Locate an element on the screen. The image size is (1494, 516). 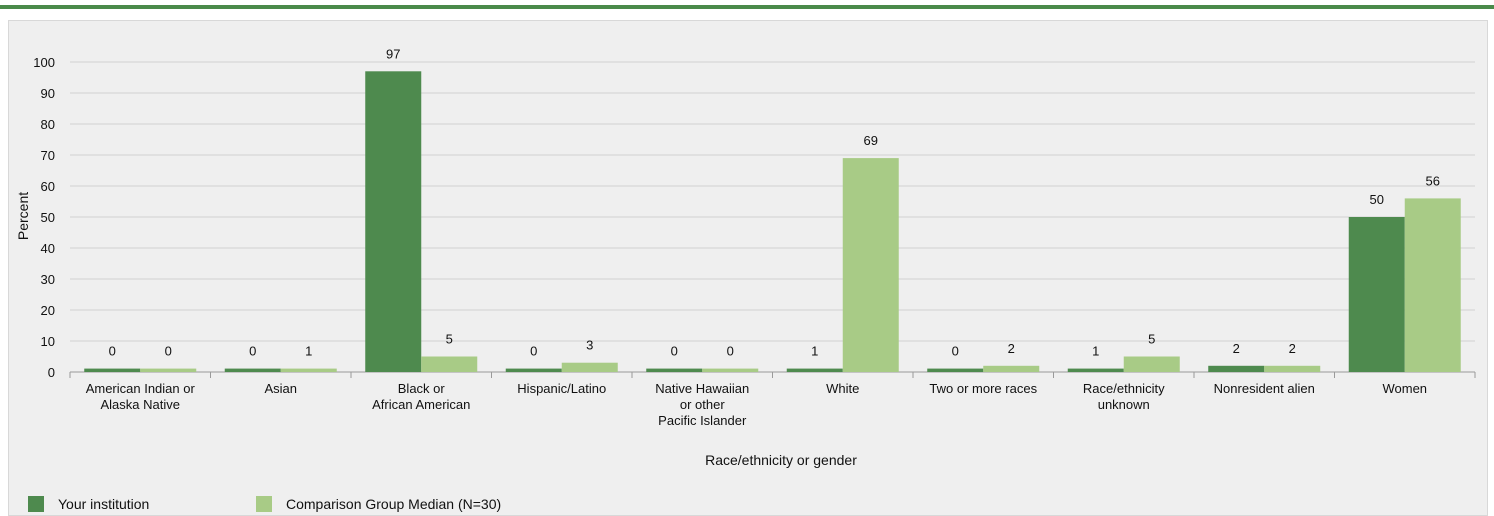
legend-label-comparison-group: Comparison Group Median (N=30) is located at coordinates (394, 504).